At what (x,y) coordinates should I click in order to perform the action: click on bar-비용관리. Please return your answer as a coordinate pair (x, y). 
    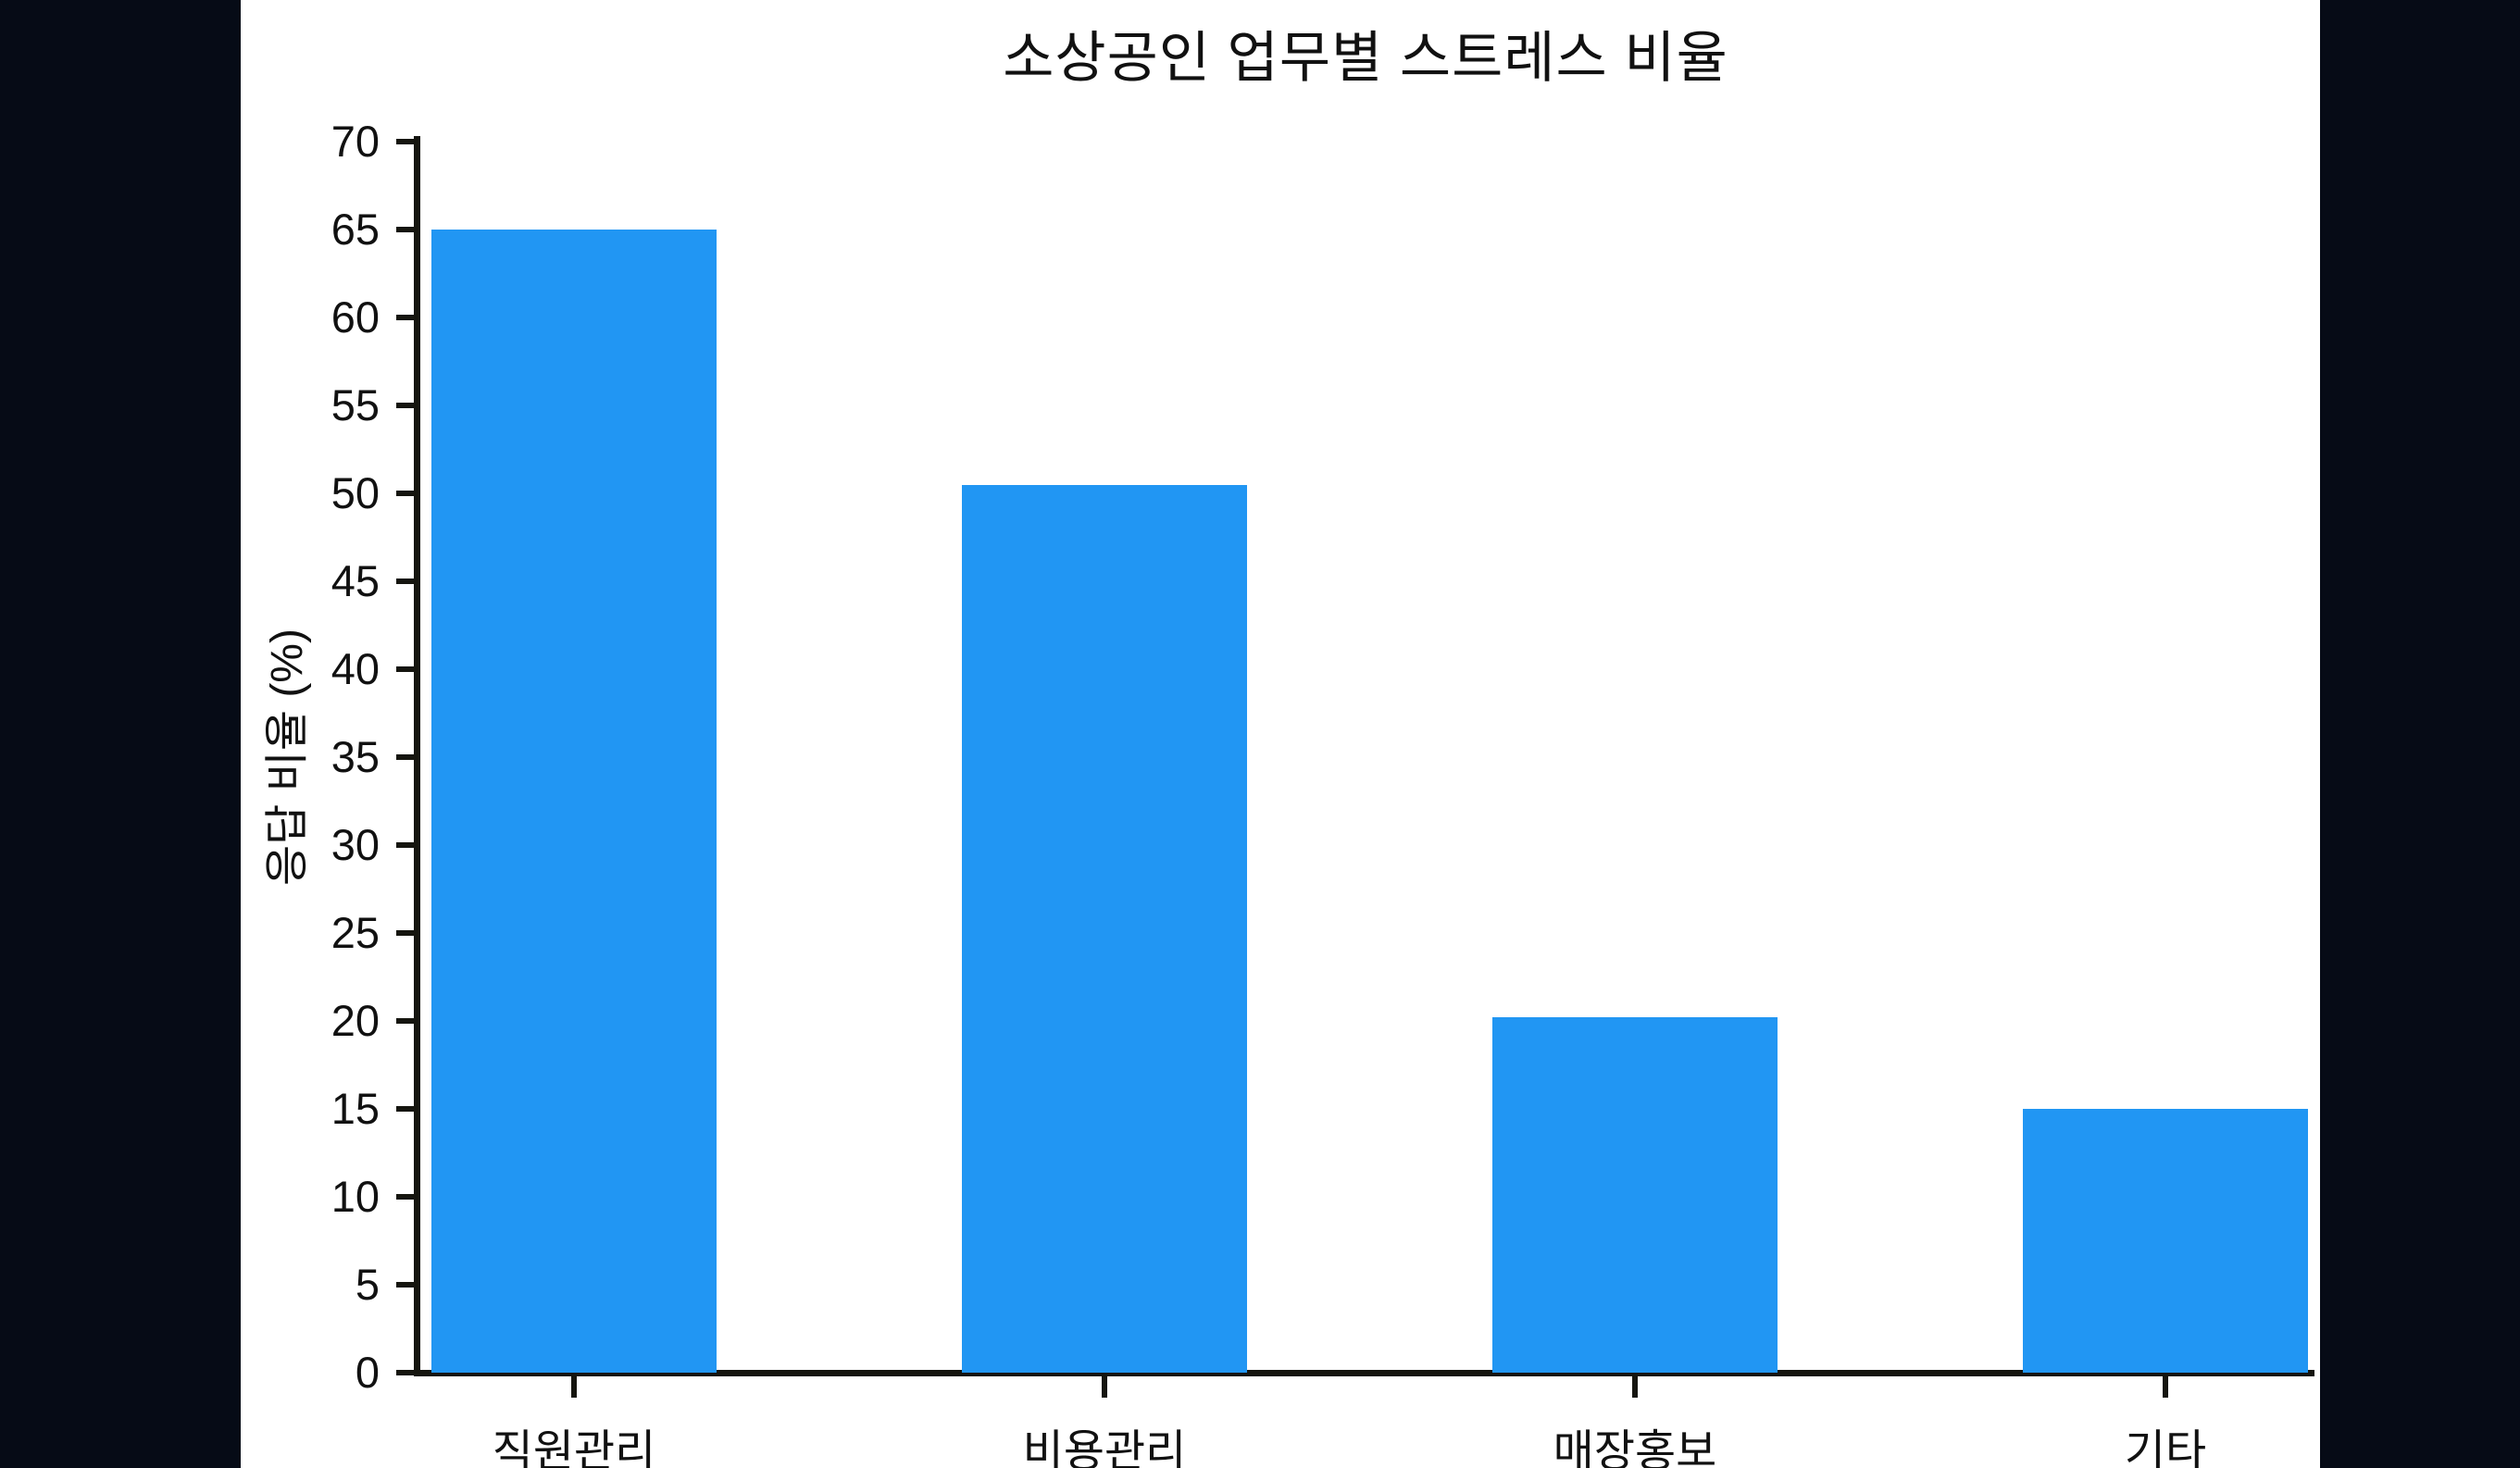
    Looking at the image, I should click on (1104, 928).